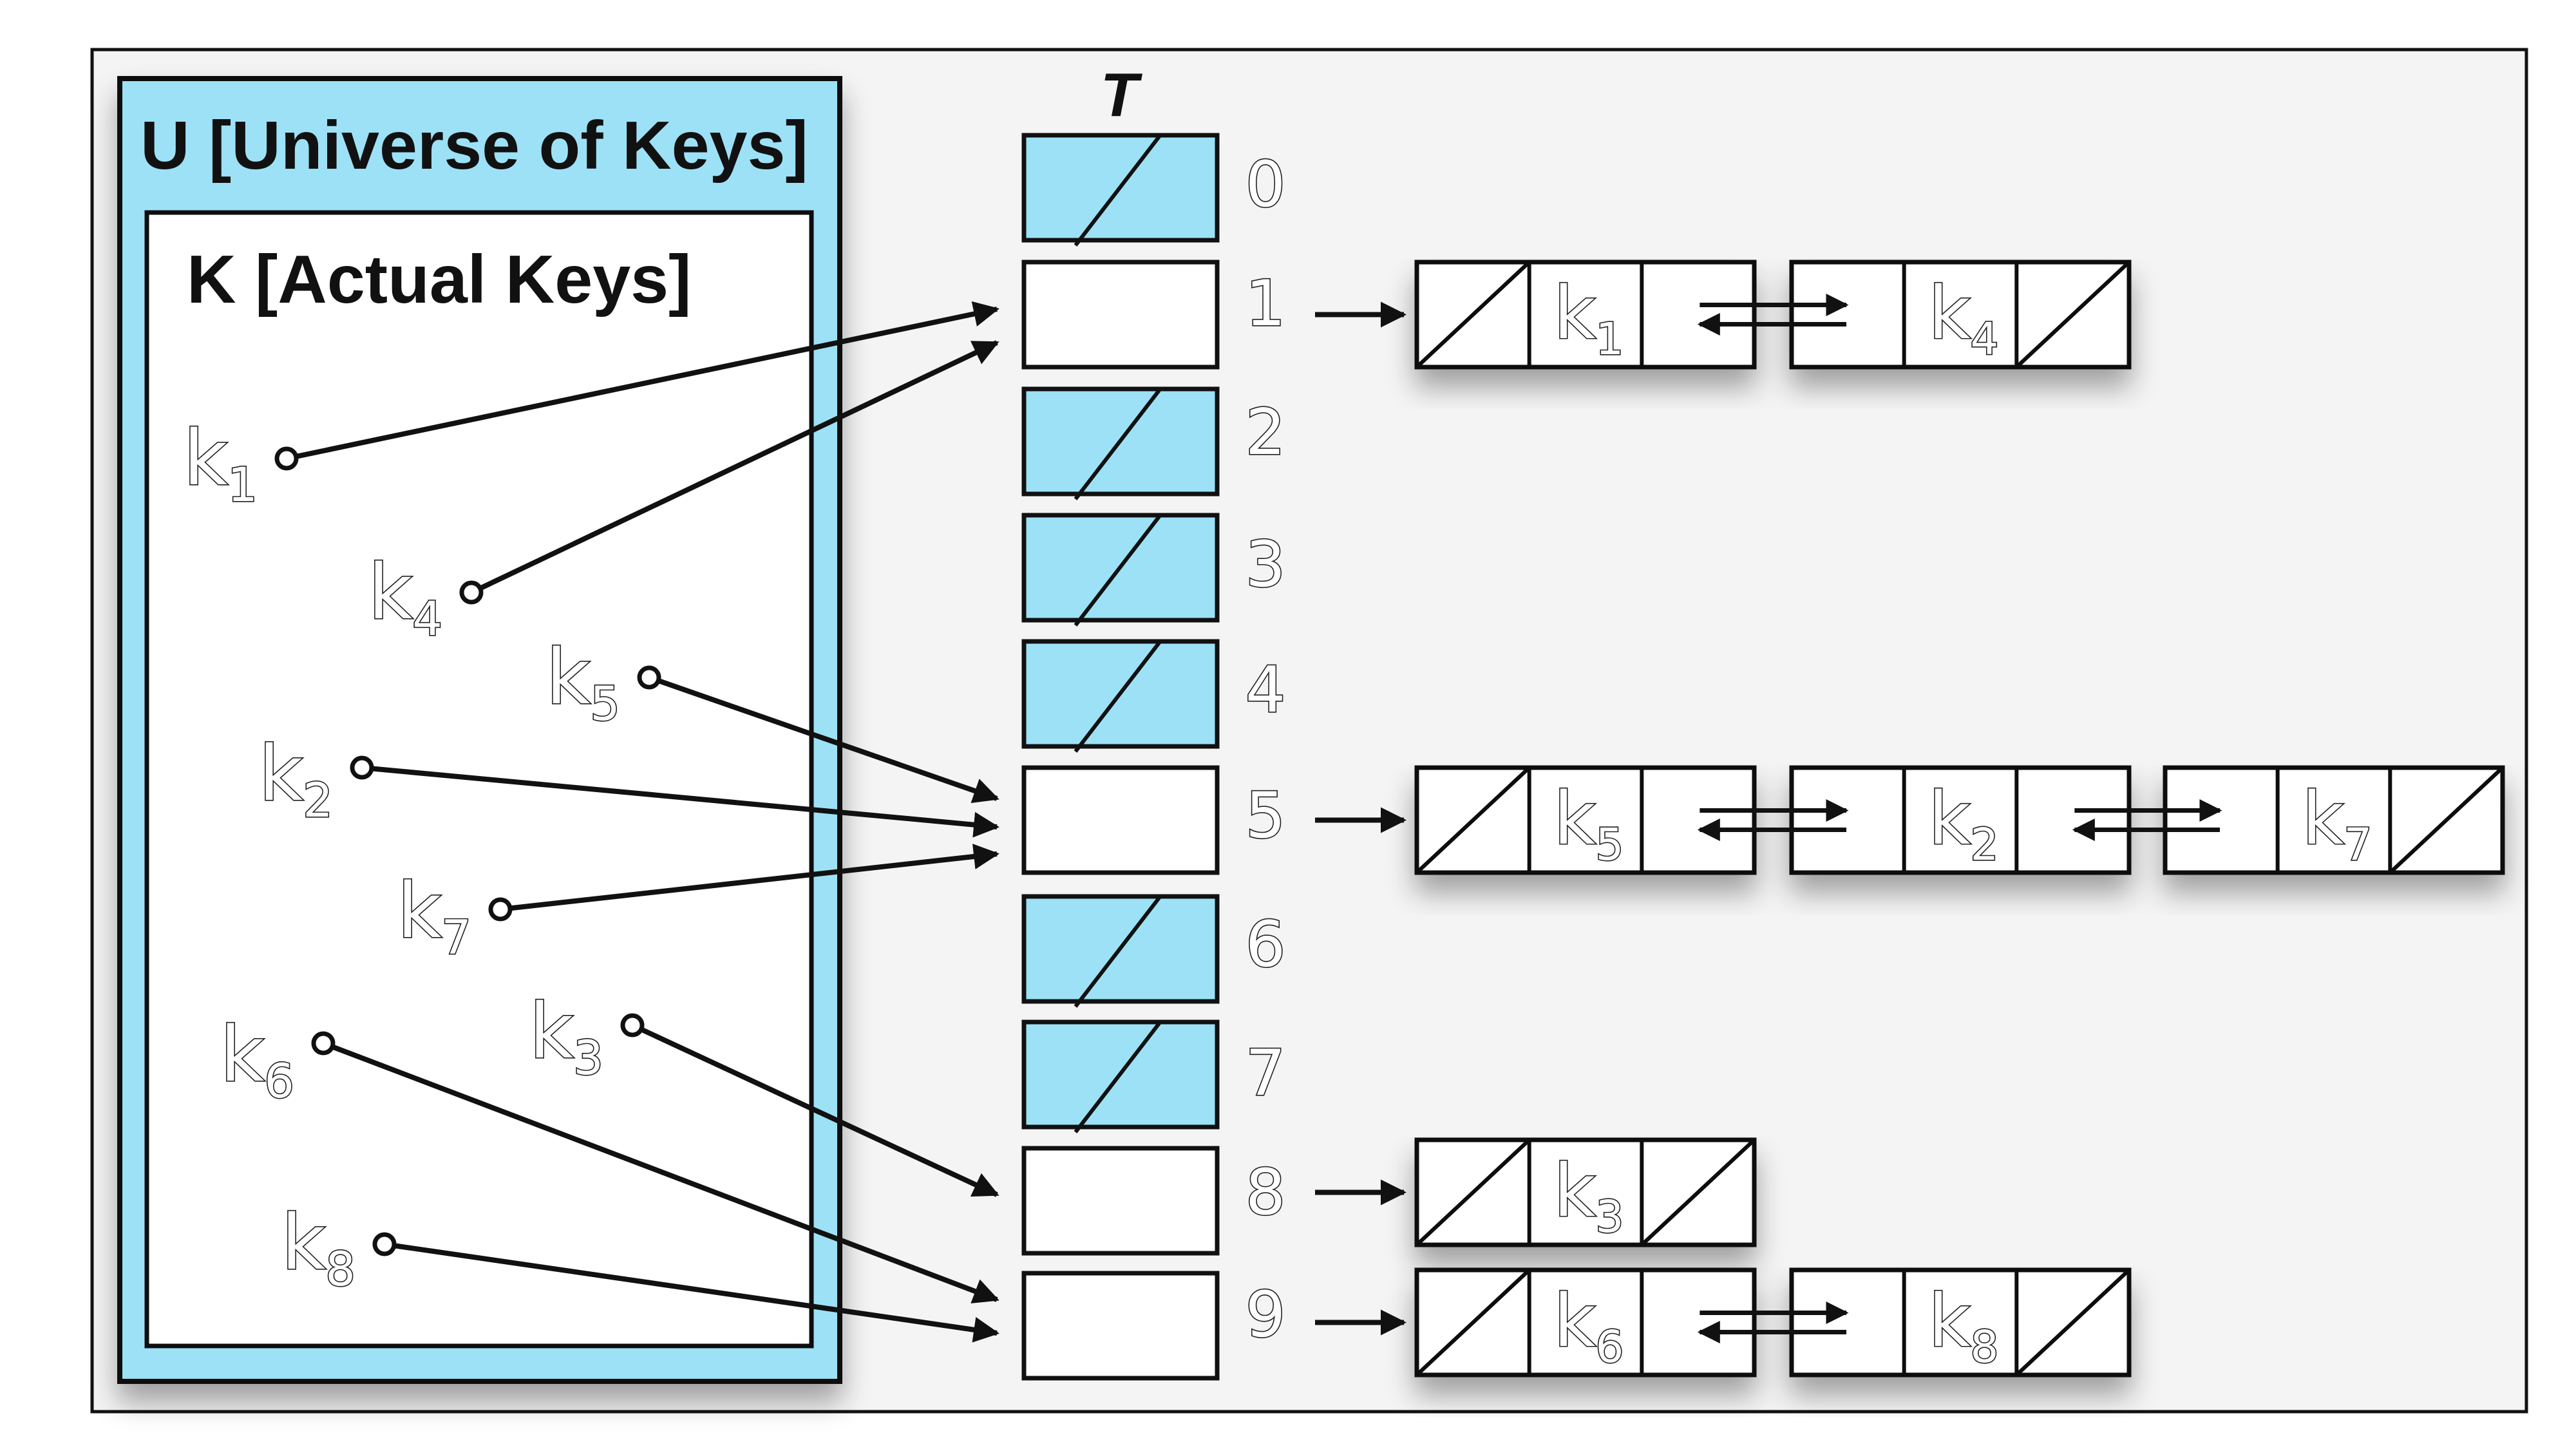 This screenshot has height=1449, width=2576. Describe the element at coordinates (1773, 315) in the screenshot. I see `chain-slot-1: k1 k4` at that location.